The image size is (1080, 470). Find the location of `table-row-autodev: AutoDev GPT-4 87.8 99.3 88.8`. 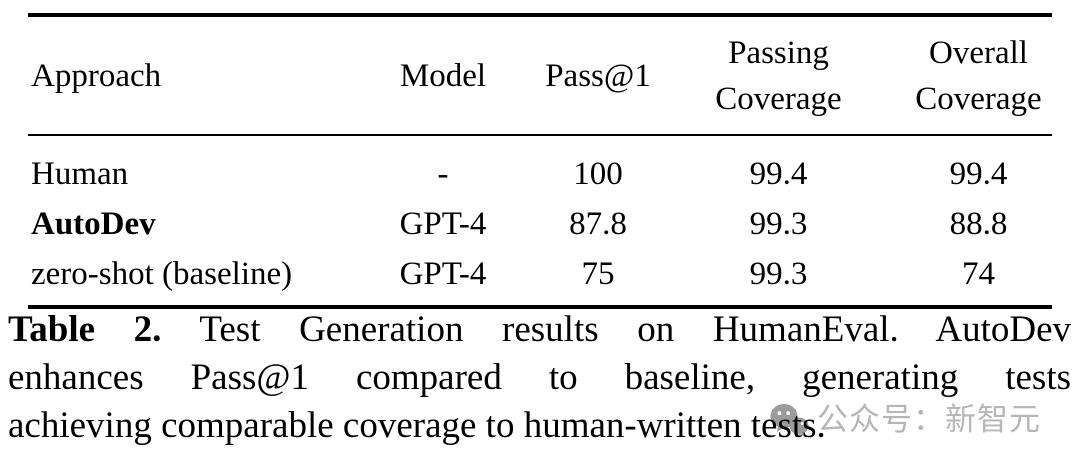

table-row-autodev: AutoDev GPT-4 87.8 99.3 88.8 is located at coordinates (540, 224).